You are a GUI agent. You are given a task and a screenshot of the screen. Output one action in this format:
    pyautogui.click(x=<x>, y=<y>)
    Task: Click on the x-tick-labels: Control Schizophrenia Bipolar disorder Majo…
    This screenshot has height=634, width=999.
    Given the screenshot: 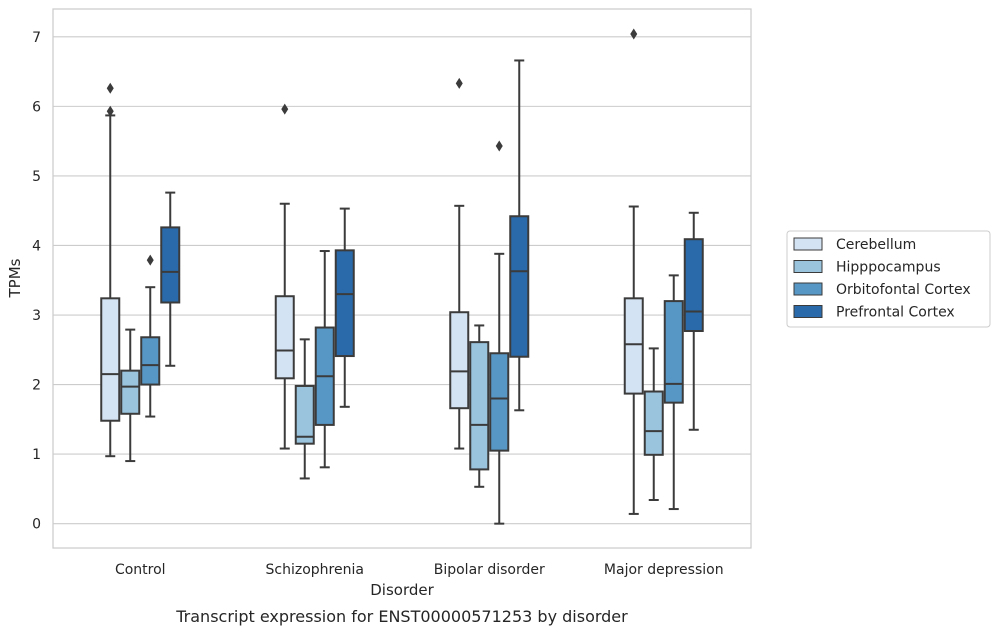 What is the action you would take?
    pyautogui.click(x=419, y=570)
    